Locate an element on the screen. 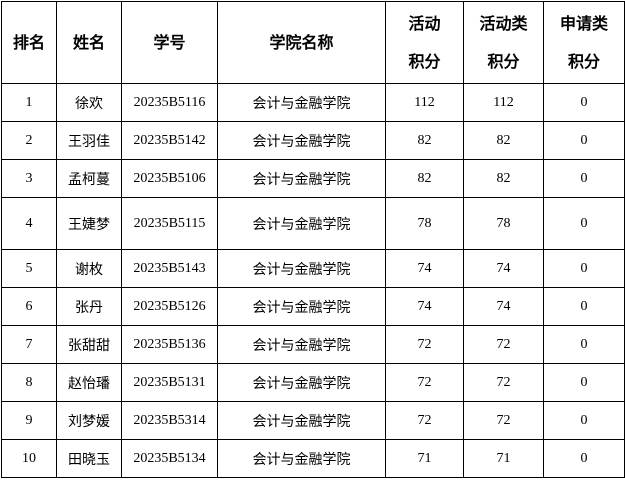  table-row: 2 王羽佳 20235B5142 会计与金融学院 82 82 0 is located at coordinates (313, 140).